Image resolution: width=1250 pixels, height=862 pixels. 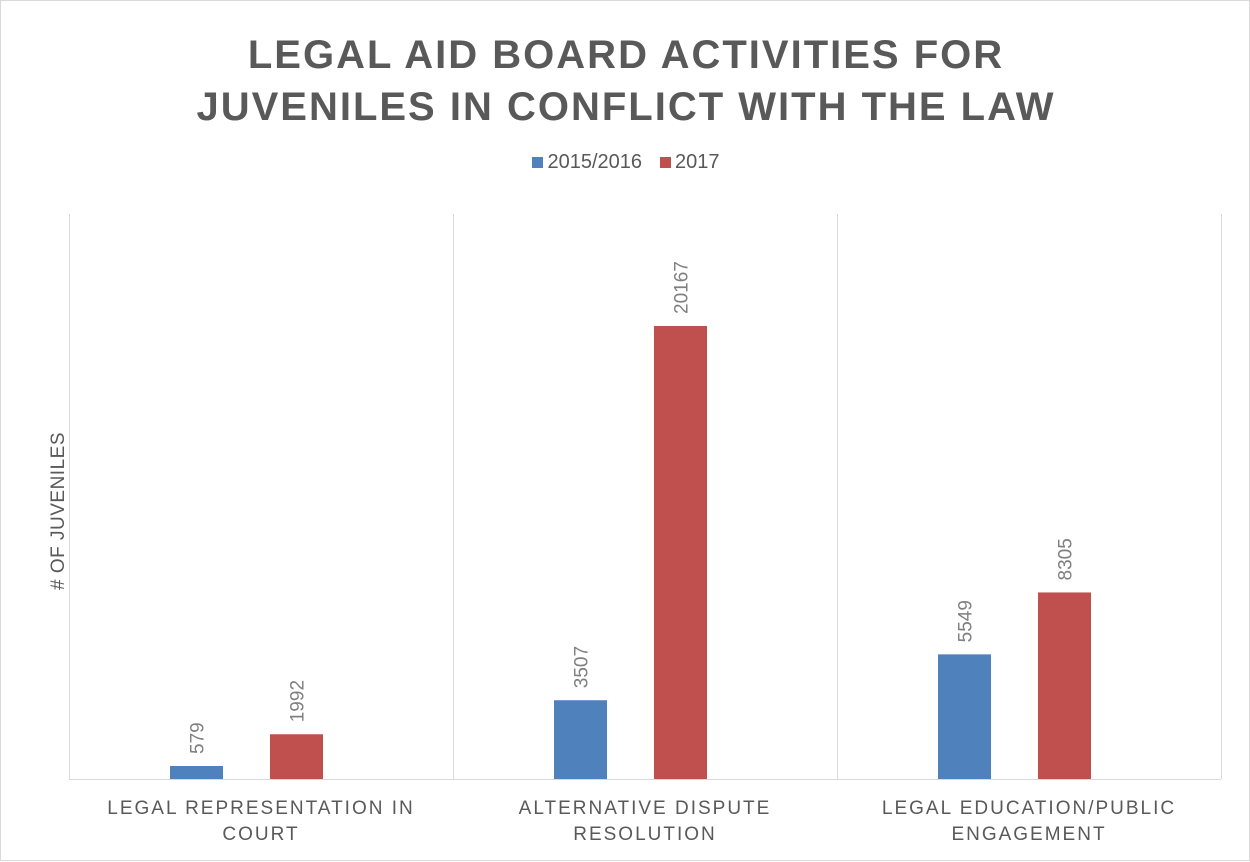 What do you see at coordinates (582, 667) in the screenshot?
I see `data-label-series-1-cat-1: 3507` at bounding box center [582, 667].